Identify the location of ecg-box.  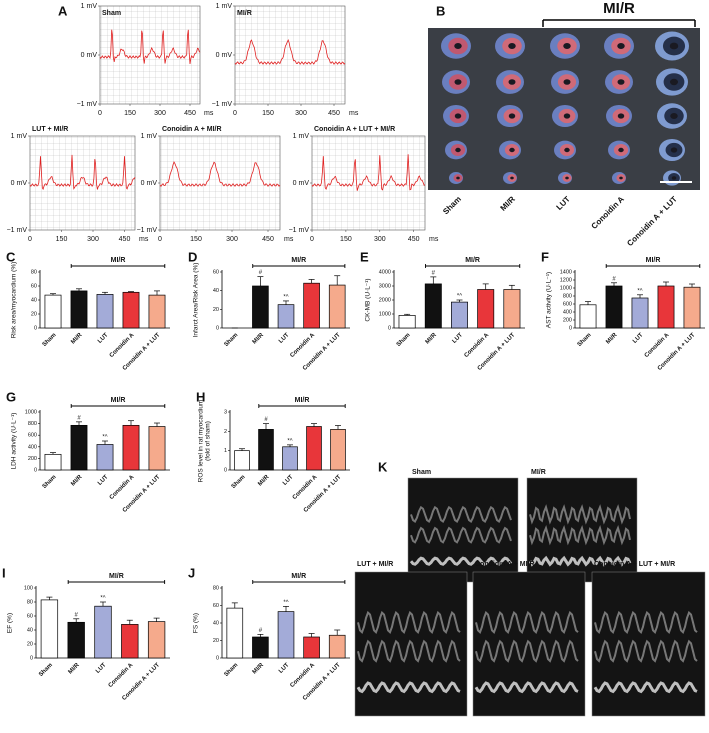
(220, 183).